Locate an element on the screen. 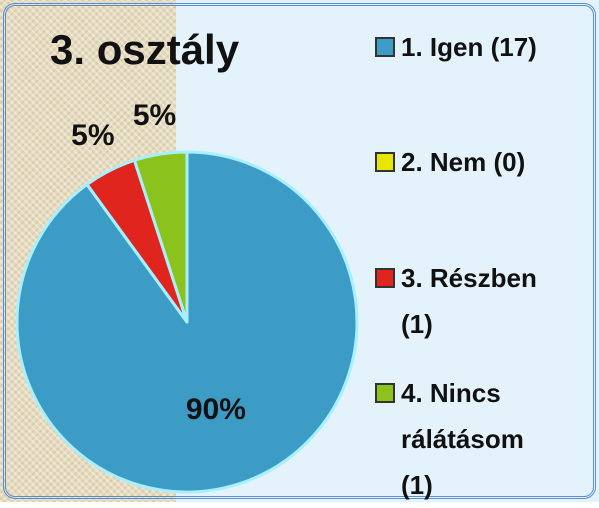 The image size is (599, 508). legend-label: 2. Nem (0) is located at coordinates (463, 162).